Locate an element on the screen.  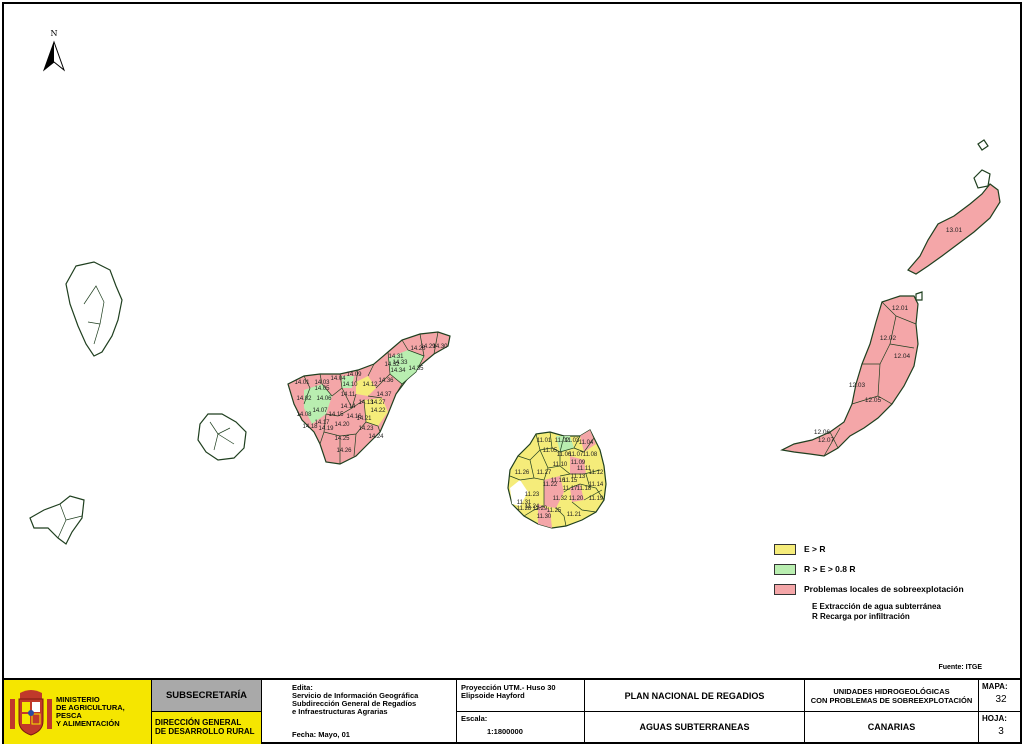
zone-label-14-12: 14.12 is located at coordinates (370, 385).